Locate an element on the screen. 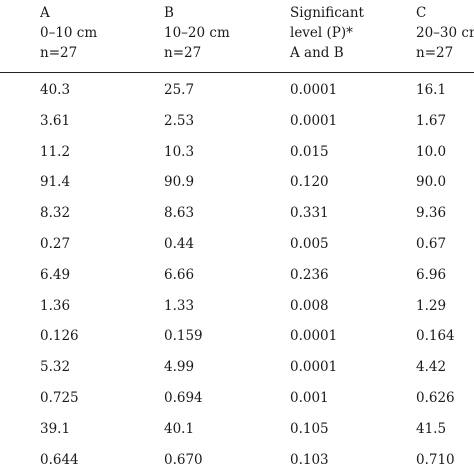  header-depth: 10–20 cm is located at coordinates (197, 33).